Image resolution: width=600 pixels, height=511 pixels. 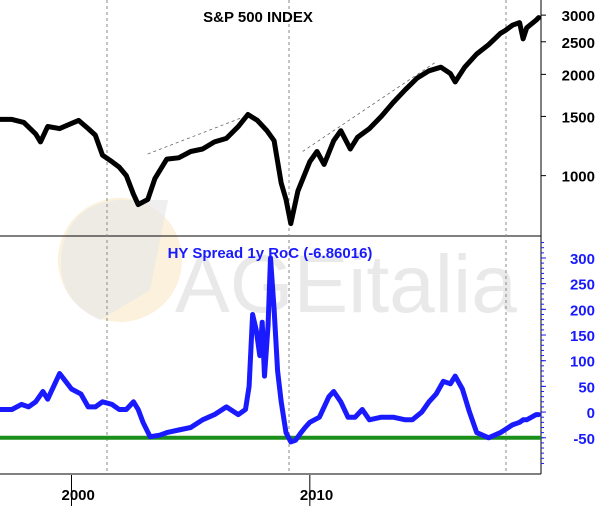 What do you see at coordinates (578, 177) in the screenshot?
I see `ytick-label: 1000` at bounding box center [578, 177].